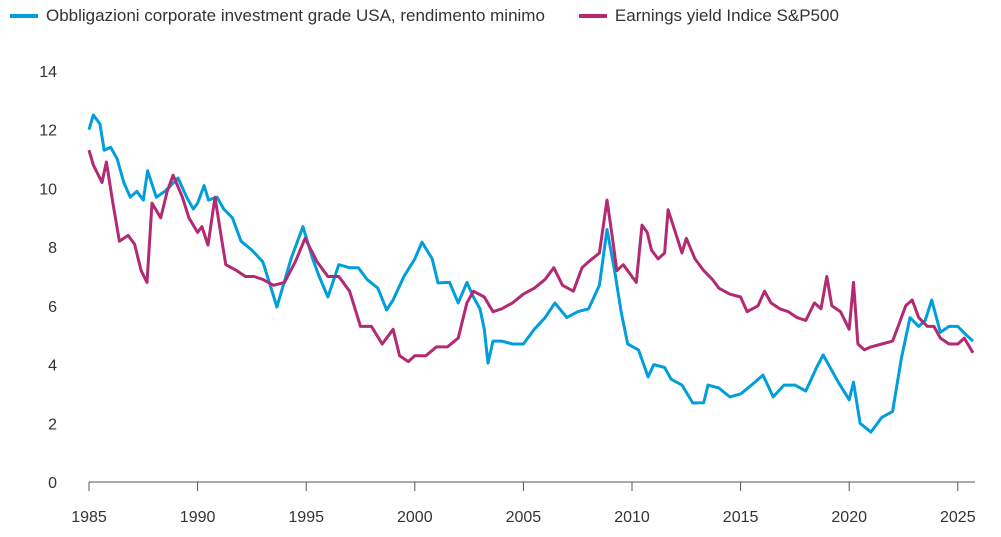  Describe the element at coordinates (524, 517) in the screenshot. I see `x-tick-label: 2005` at that location.